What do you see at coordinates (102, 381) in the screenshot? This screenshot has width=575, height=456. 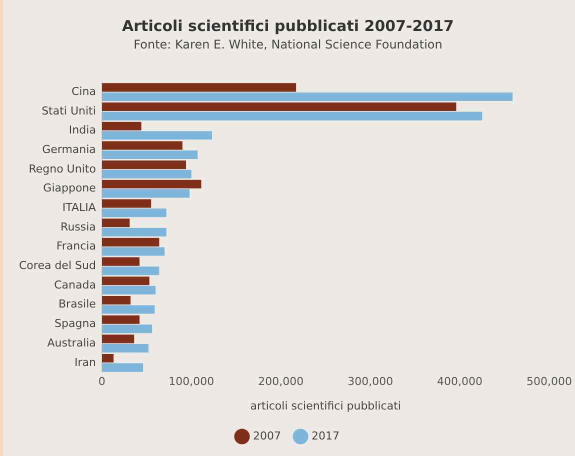 I see `x-tick-label: 0` at bounding box center [102, 381].